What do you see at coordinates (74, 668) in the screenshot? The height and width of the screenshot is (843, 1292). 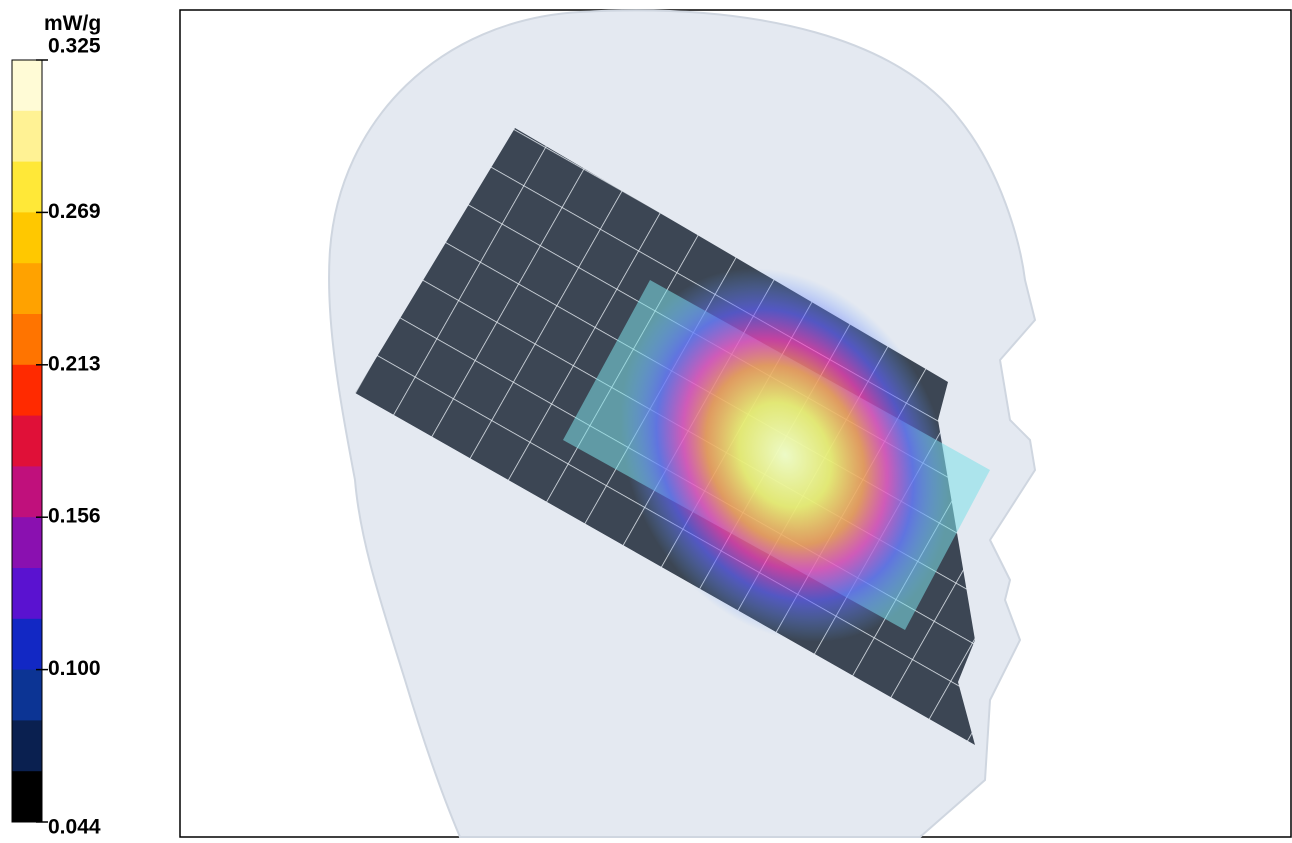 I see `tick-label: 0.100` at bounding box center [74, 668].